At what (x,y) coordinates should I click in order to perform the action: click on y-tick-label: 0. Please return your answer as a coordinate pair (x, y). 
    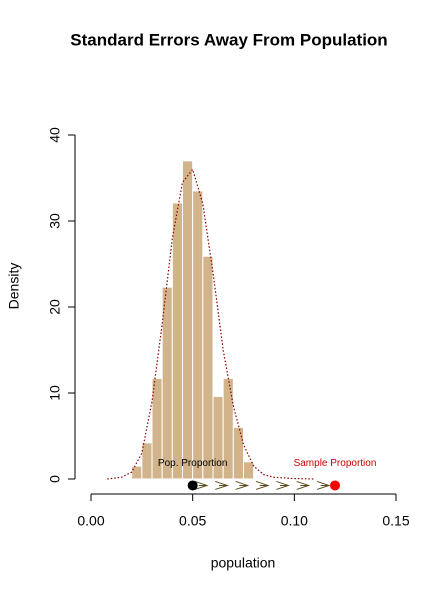
    Looking at the image, I should click on (55, 479).